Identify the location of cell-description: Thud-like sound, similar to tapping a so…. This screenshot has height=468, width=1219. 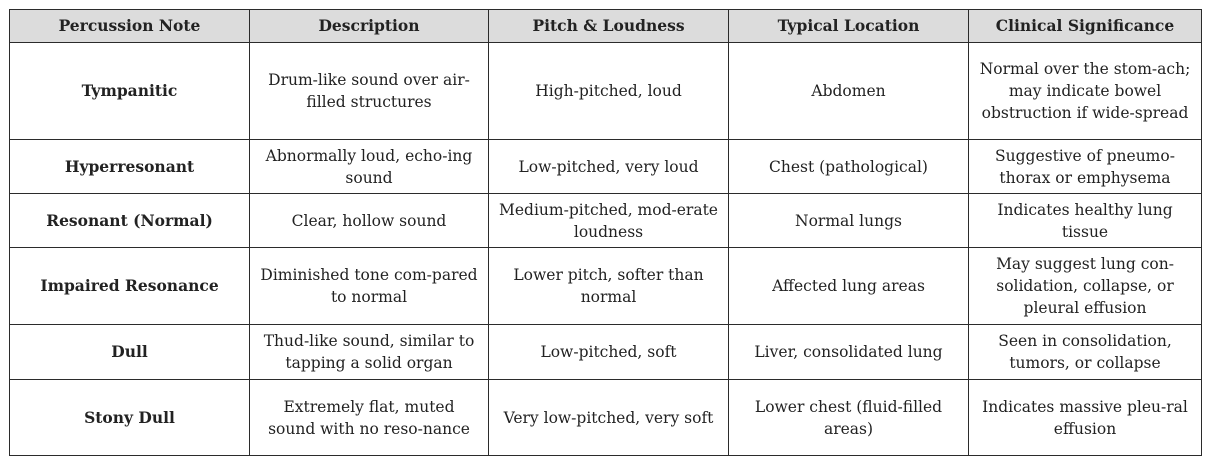
(369, 352).